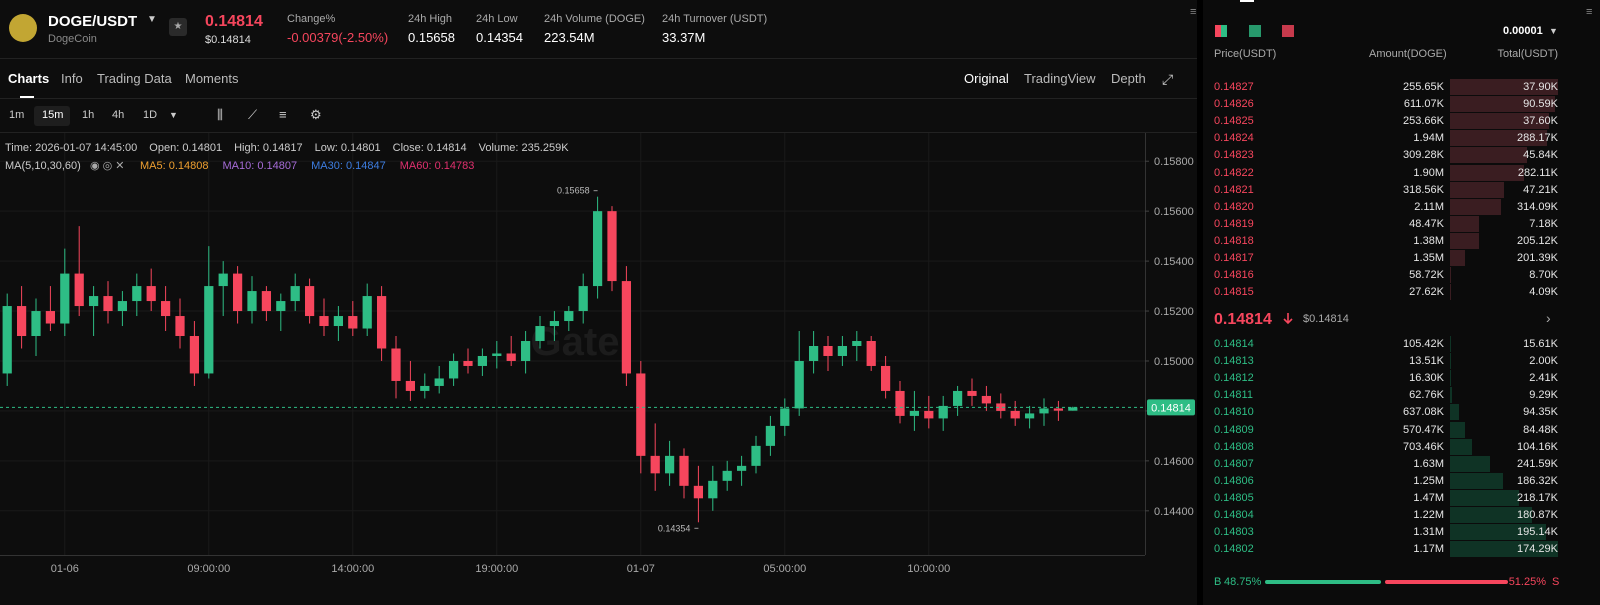 This screenshot has height=605, width=1600. What do you see at coordinates (1543, 395) in the screenshot?
I see `book-total: 9.29K` at bounding box center [1543, 395].